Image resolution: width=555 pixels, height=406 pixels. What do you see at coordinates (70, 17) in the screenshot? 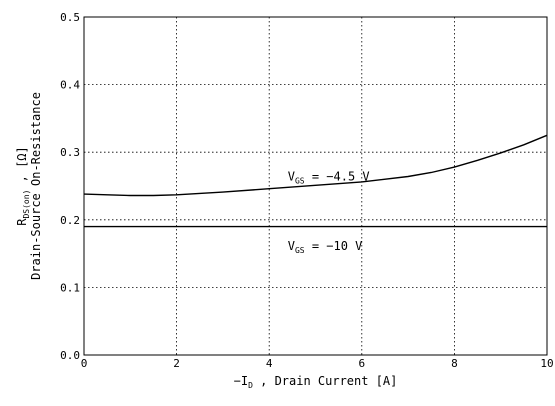
I see `y-tick-label: 0.5` at bounding box center [70, 17].